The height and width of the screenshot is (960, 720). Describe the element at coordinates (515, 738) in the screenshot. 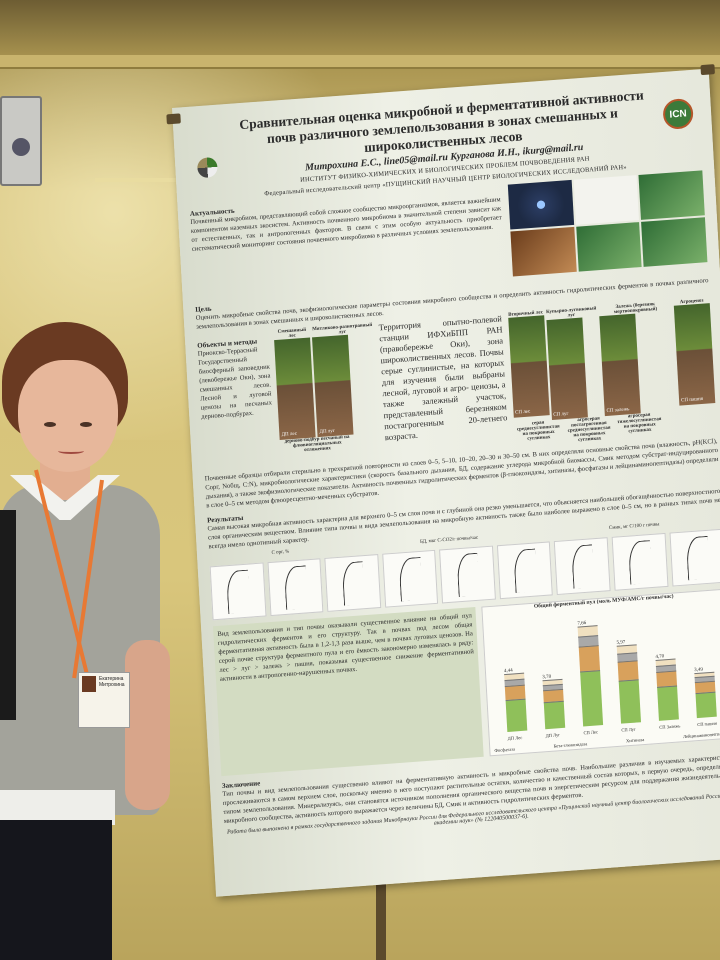

I see `bar-group-label: ДП Лес` at that location.